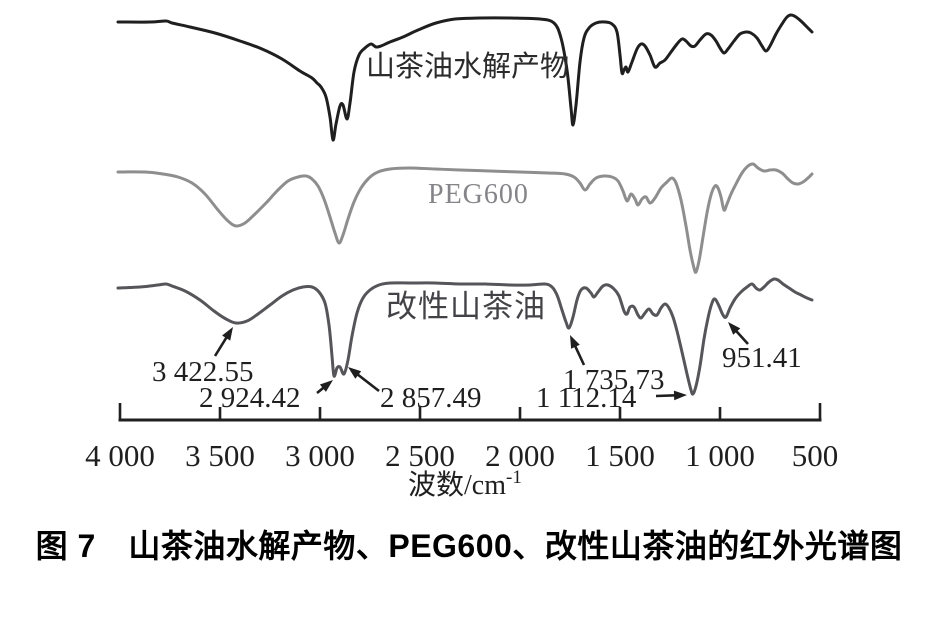 This screenshot has height=619, width=938. Describe the element at coordinates (762, 358) in the screenshot. I see `peak-label: 951.41` at that location.